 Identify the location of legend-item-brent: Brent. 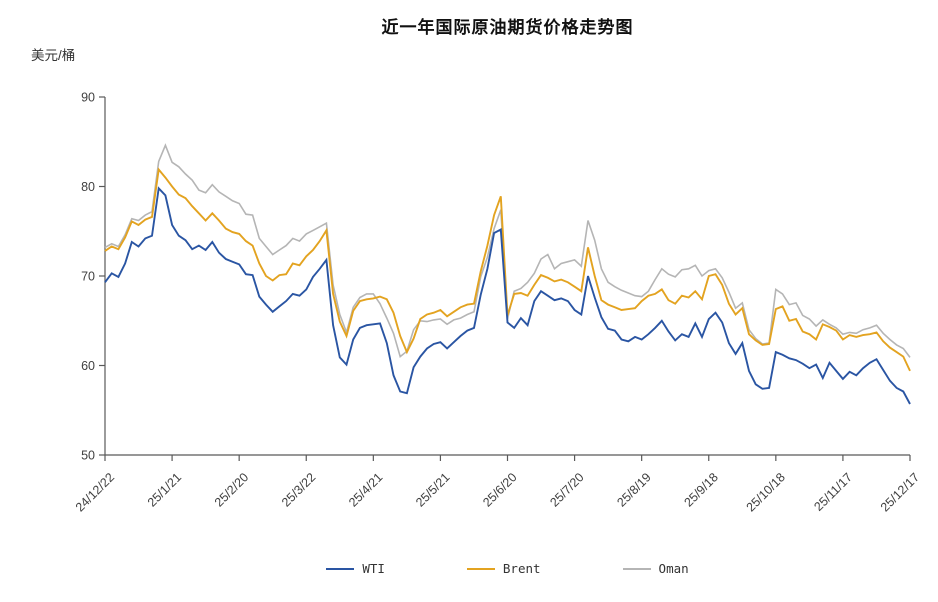
(503, 568).